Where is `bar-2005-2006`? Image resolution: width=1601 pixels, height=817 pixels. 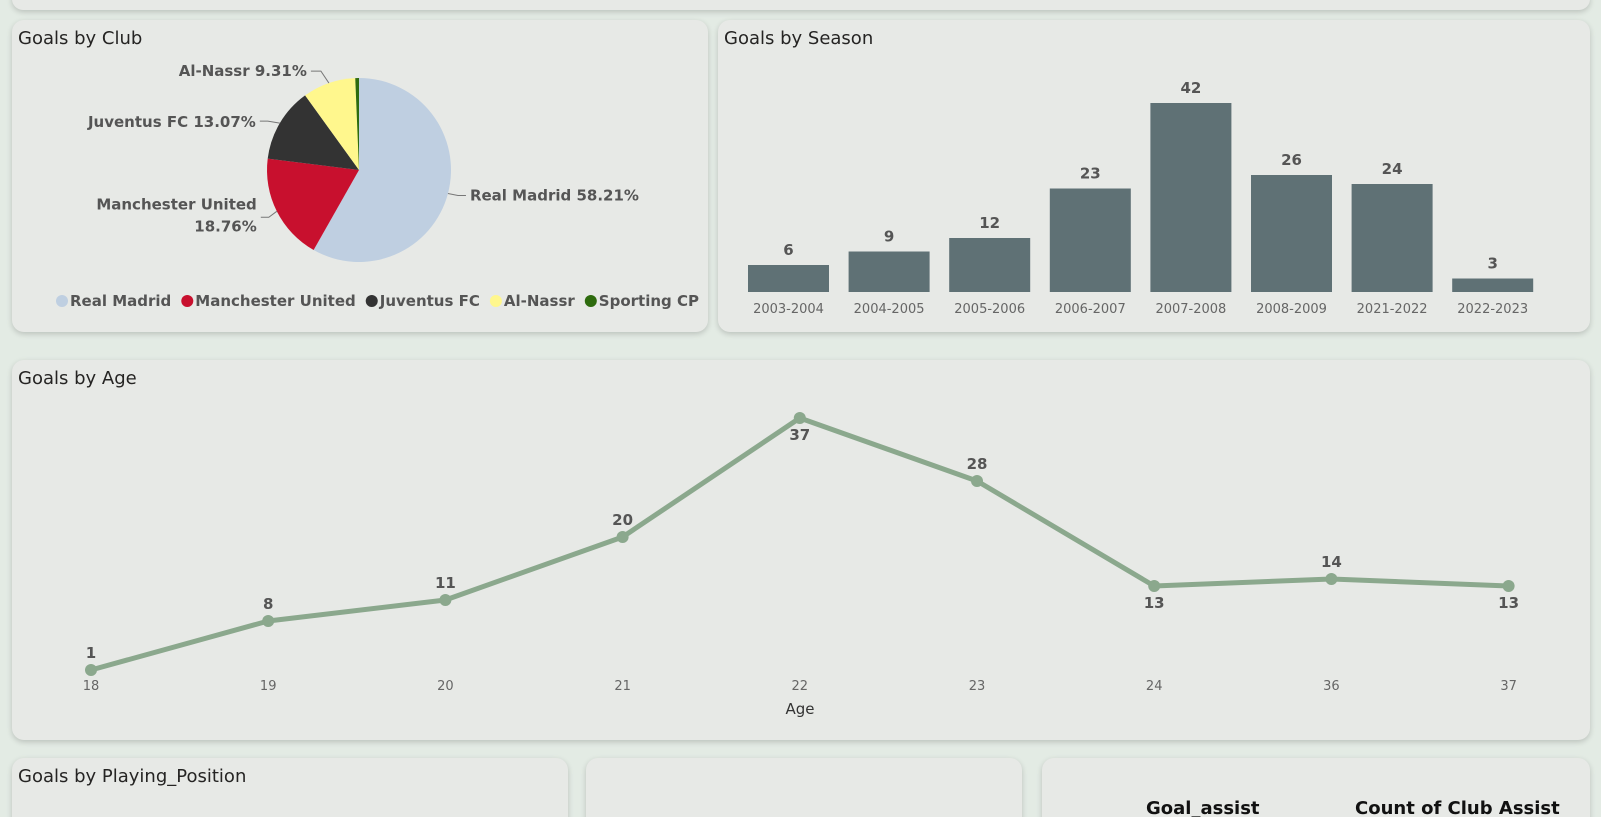 bar-2005-2006 is located at coordinates (990, 265).